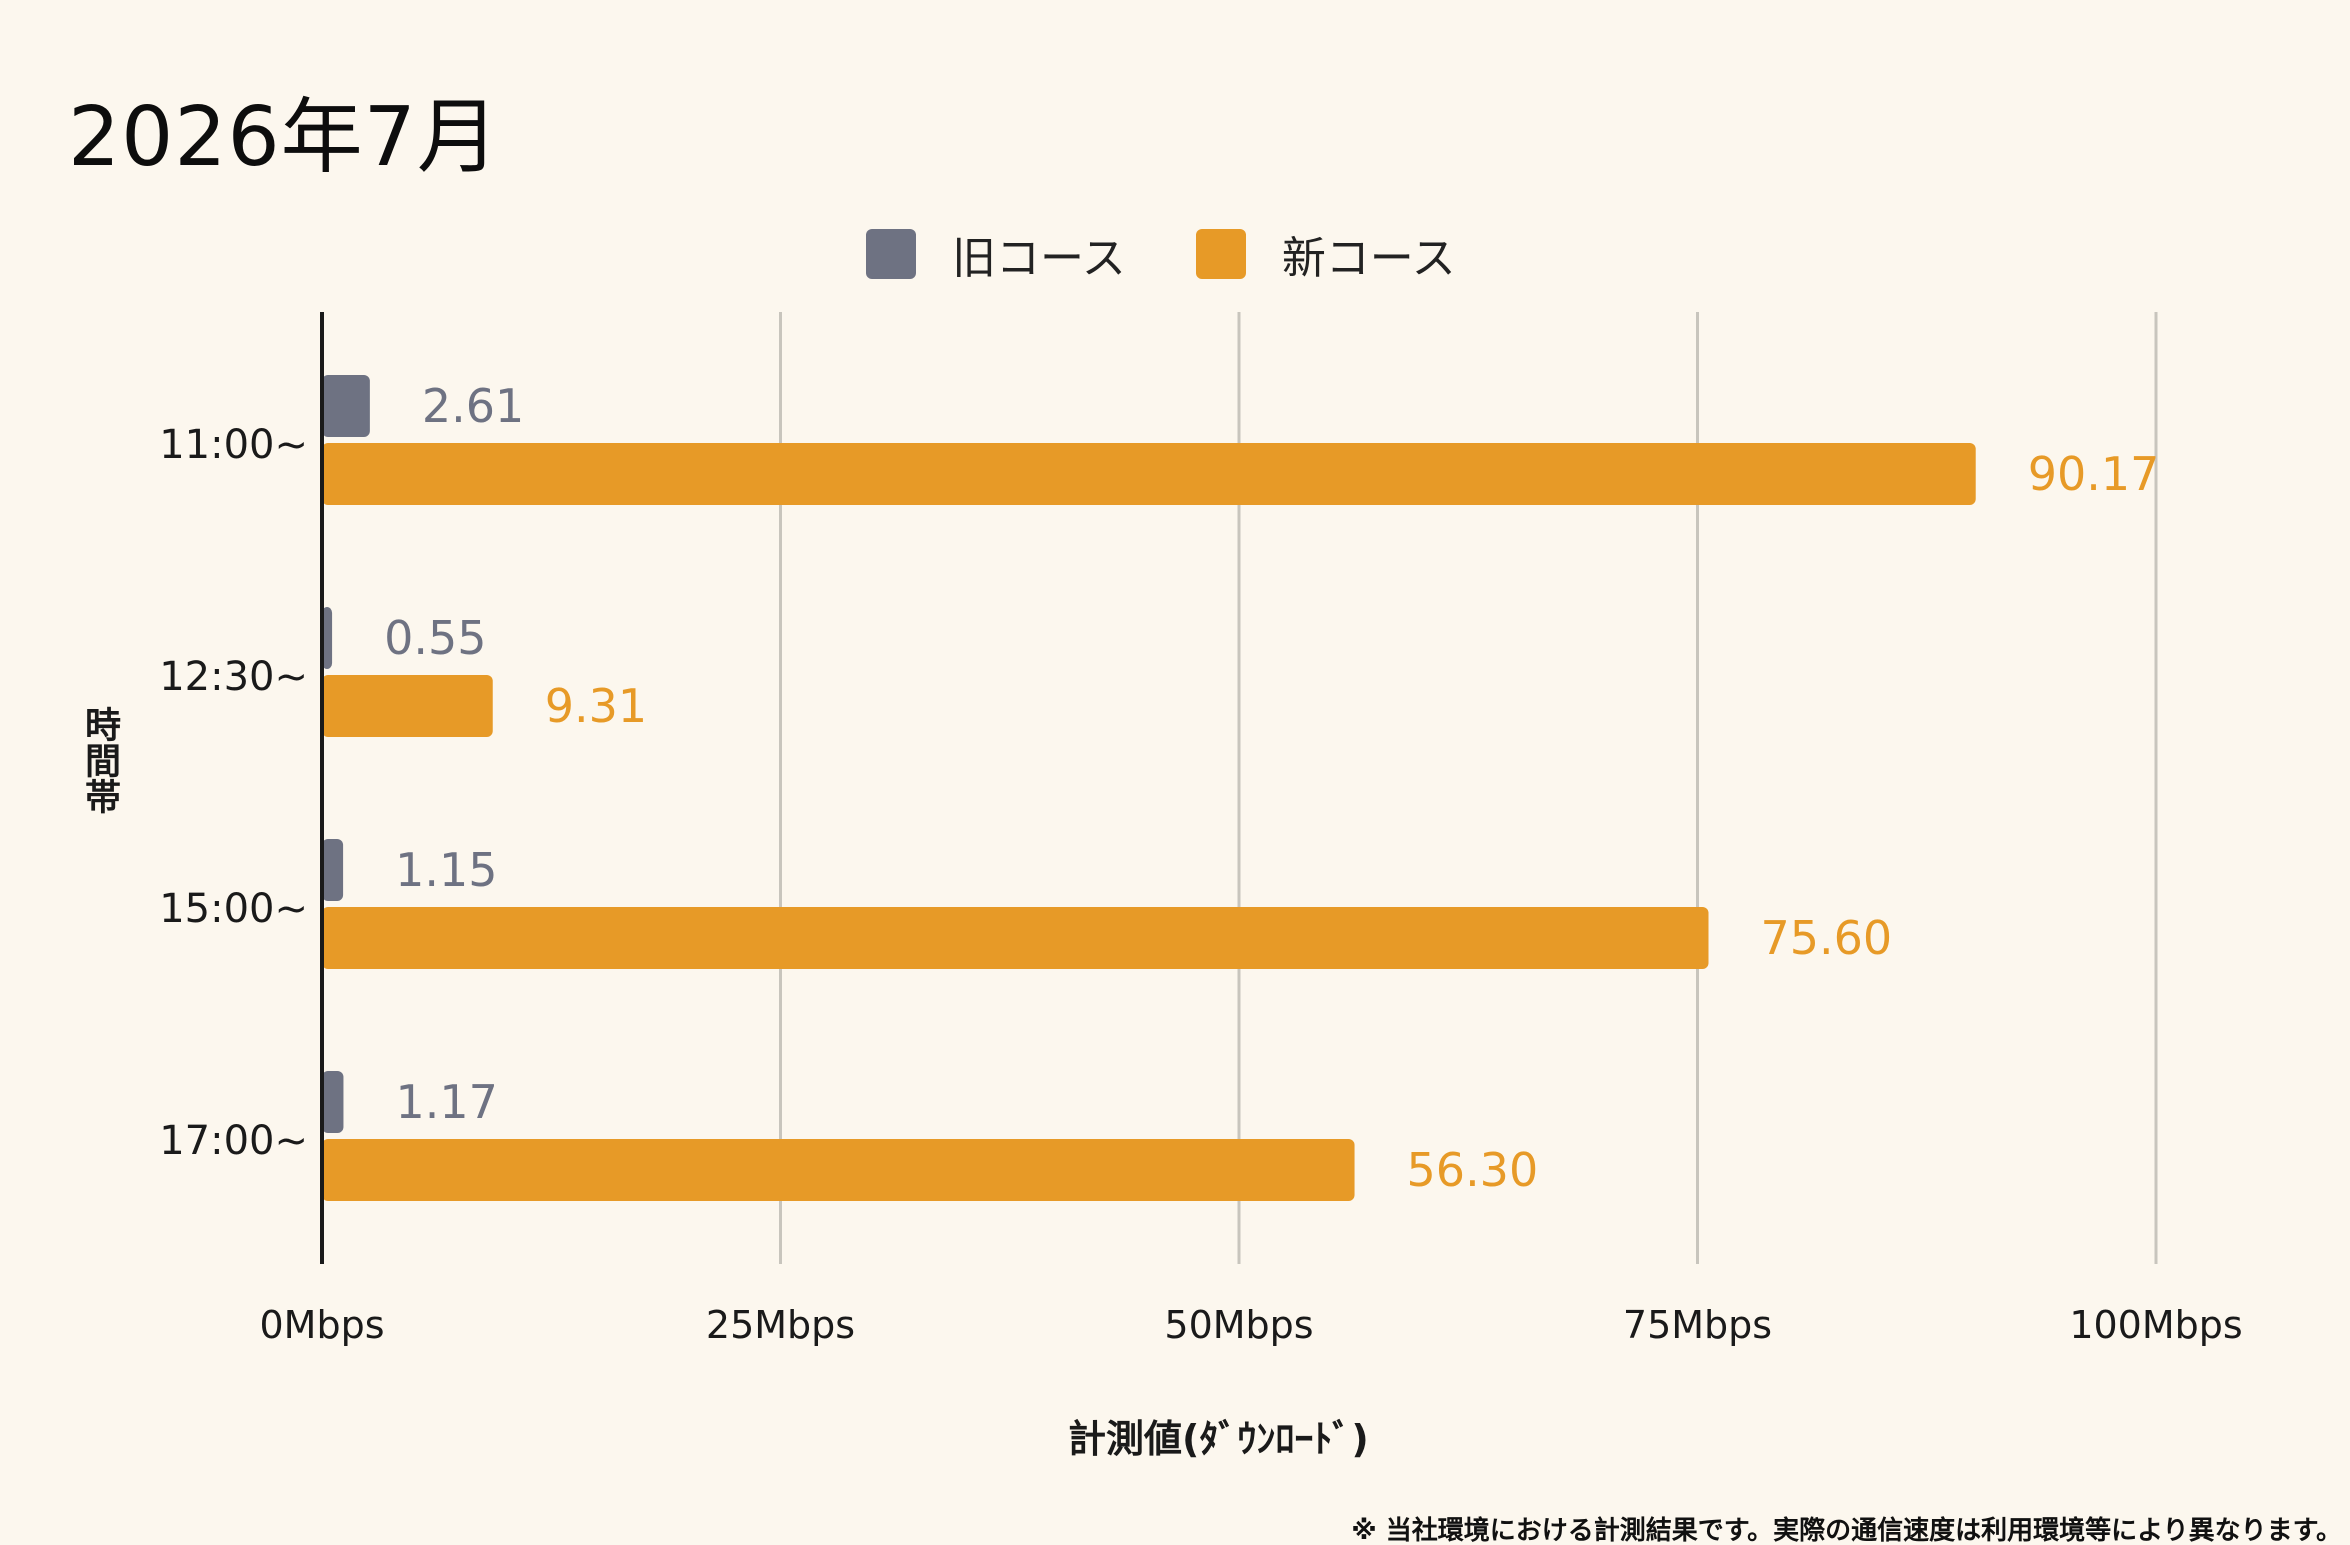 Image resolution: width=2350 pixels, height=1545 pixels. Describe the element at coordinates (446, 870) in the screenshot. I see `value-label-old-course: 1.15` at that location.